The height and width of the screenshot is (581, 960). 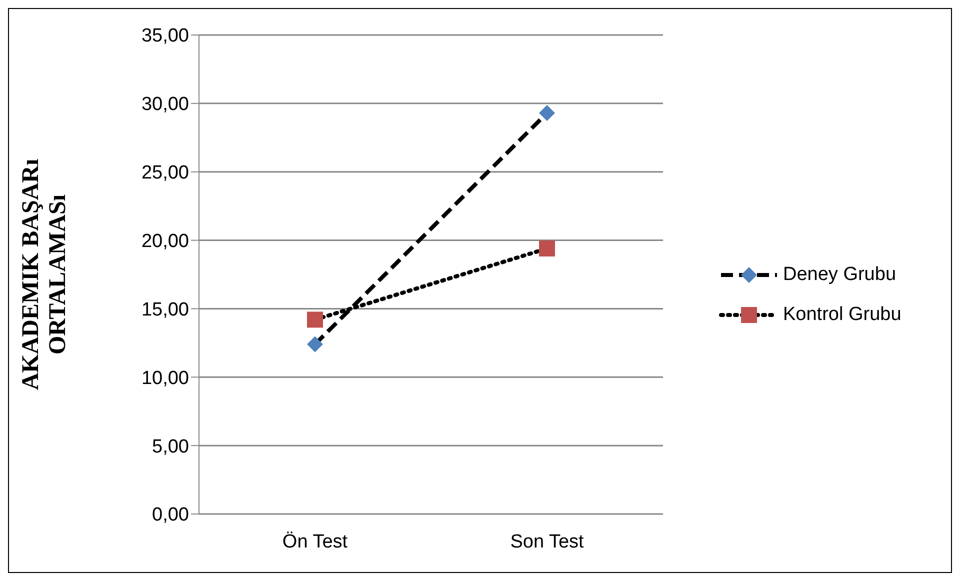 What do you see at coordinates (165, 378) in the screenshot?
I see `y-tick-label: 10,00` at bounding box center [165, 378].